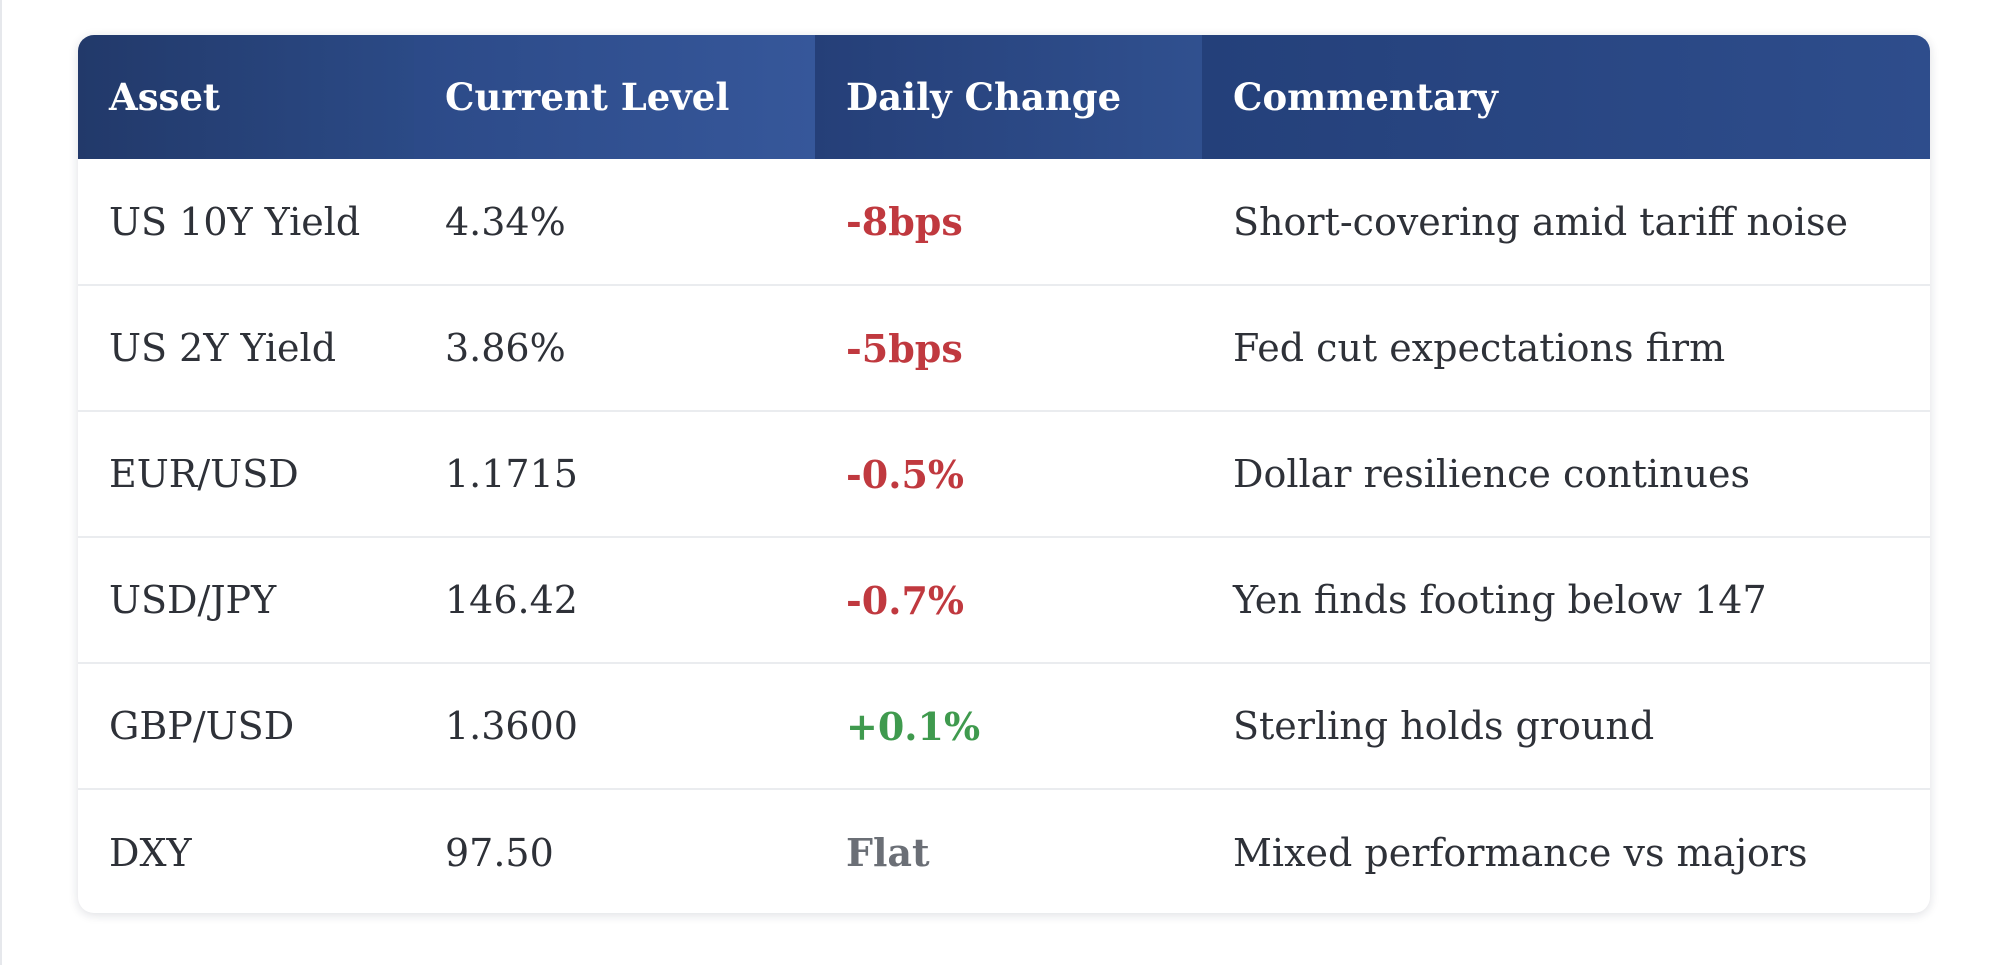 This screenshot has height=965, width=2000. What do you see at coordinates (904, 221) in the screenshot?
I see `change-cell: -8bps` at bounding box center [904, 221].